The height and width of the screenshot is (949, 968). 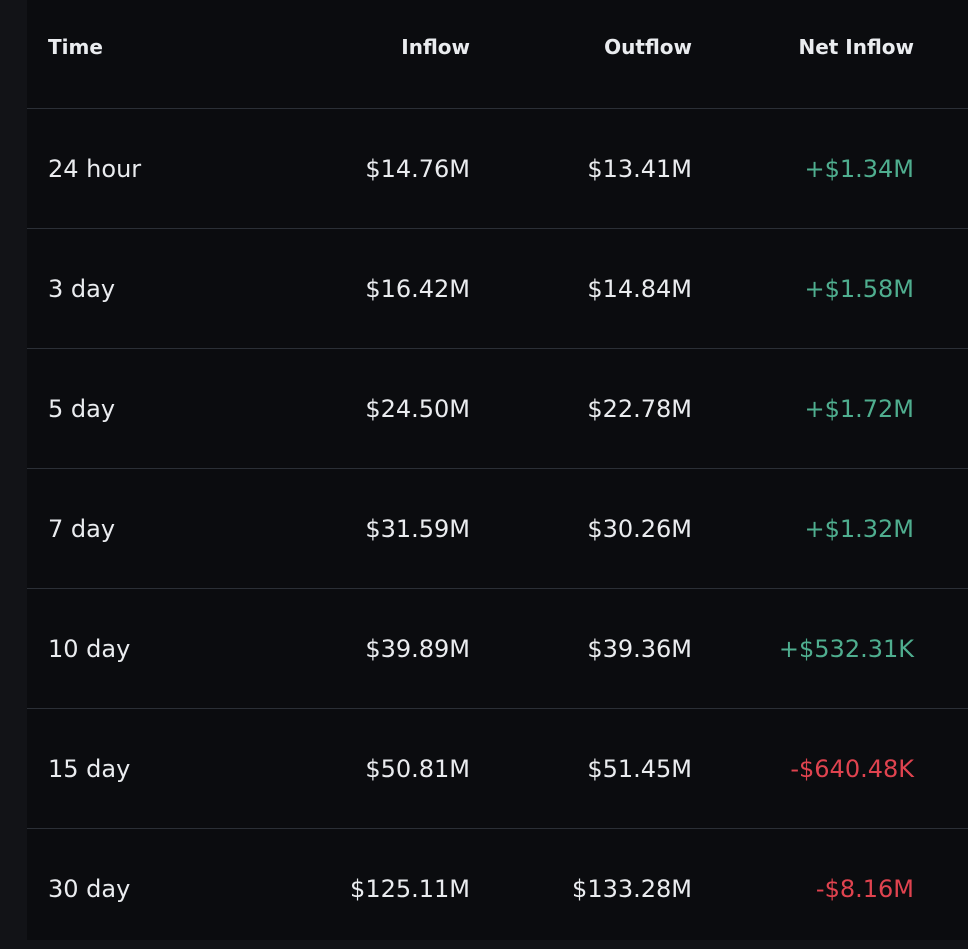 I want to click on row-net-inflow: -$8.16M, so click(x=864, y=889).